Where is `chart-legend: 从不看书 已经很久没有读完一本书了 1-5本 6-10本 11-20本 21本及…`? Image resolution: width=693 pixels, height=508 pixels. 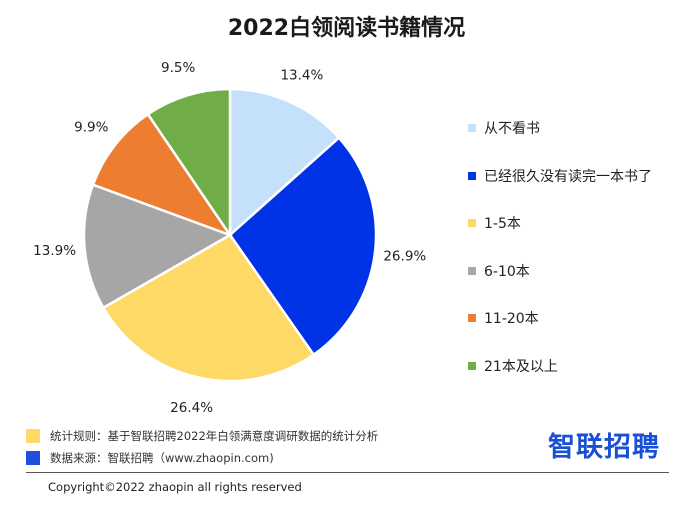
chart-legend: 从不看书 已经很久没有读完一本书了 1-5本 6-10本 11-20本 21本及… is located at coordinates (560, 258).